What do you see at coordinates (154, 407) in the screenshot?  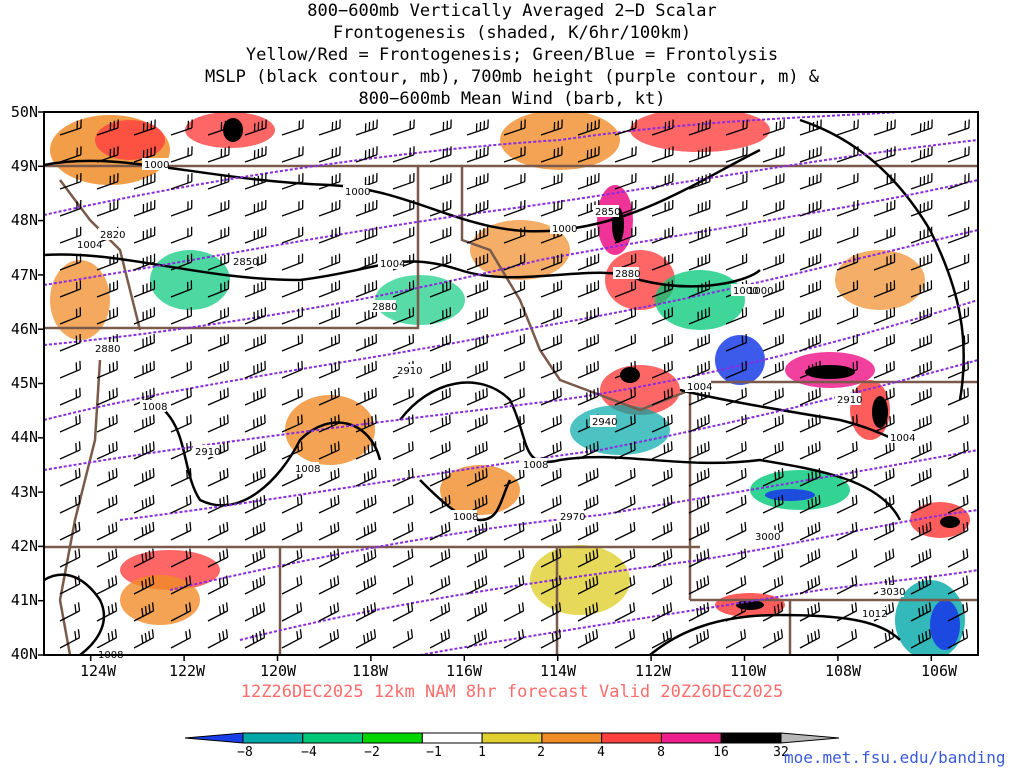 I see `mslp-label: 1008` at bounding box center [154, 407].